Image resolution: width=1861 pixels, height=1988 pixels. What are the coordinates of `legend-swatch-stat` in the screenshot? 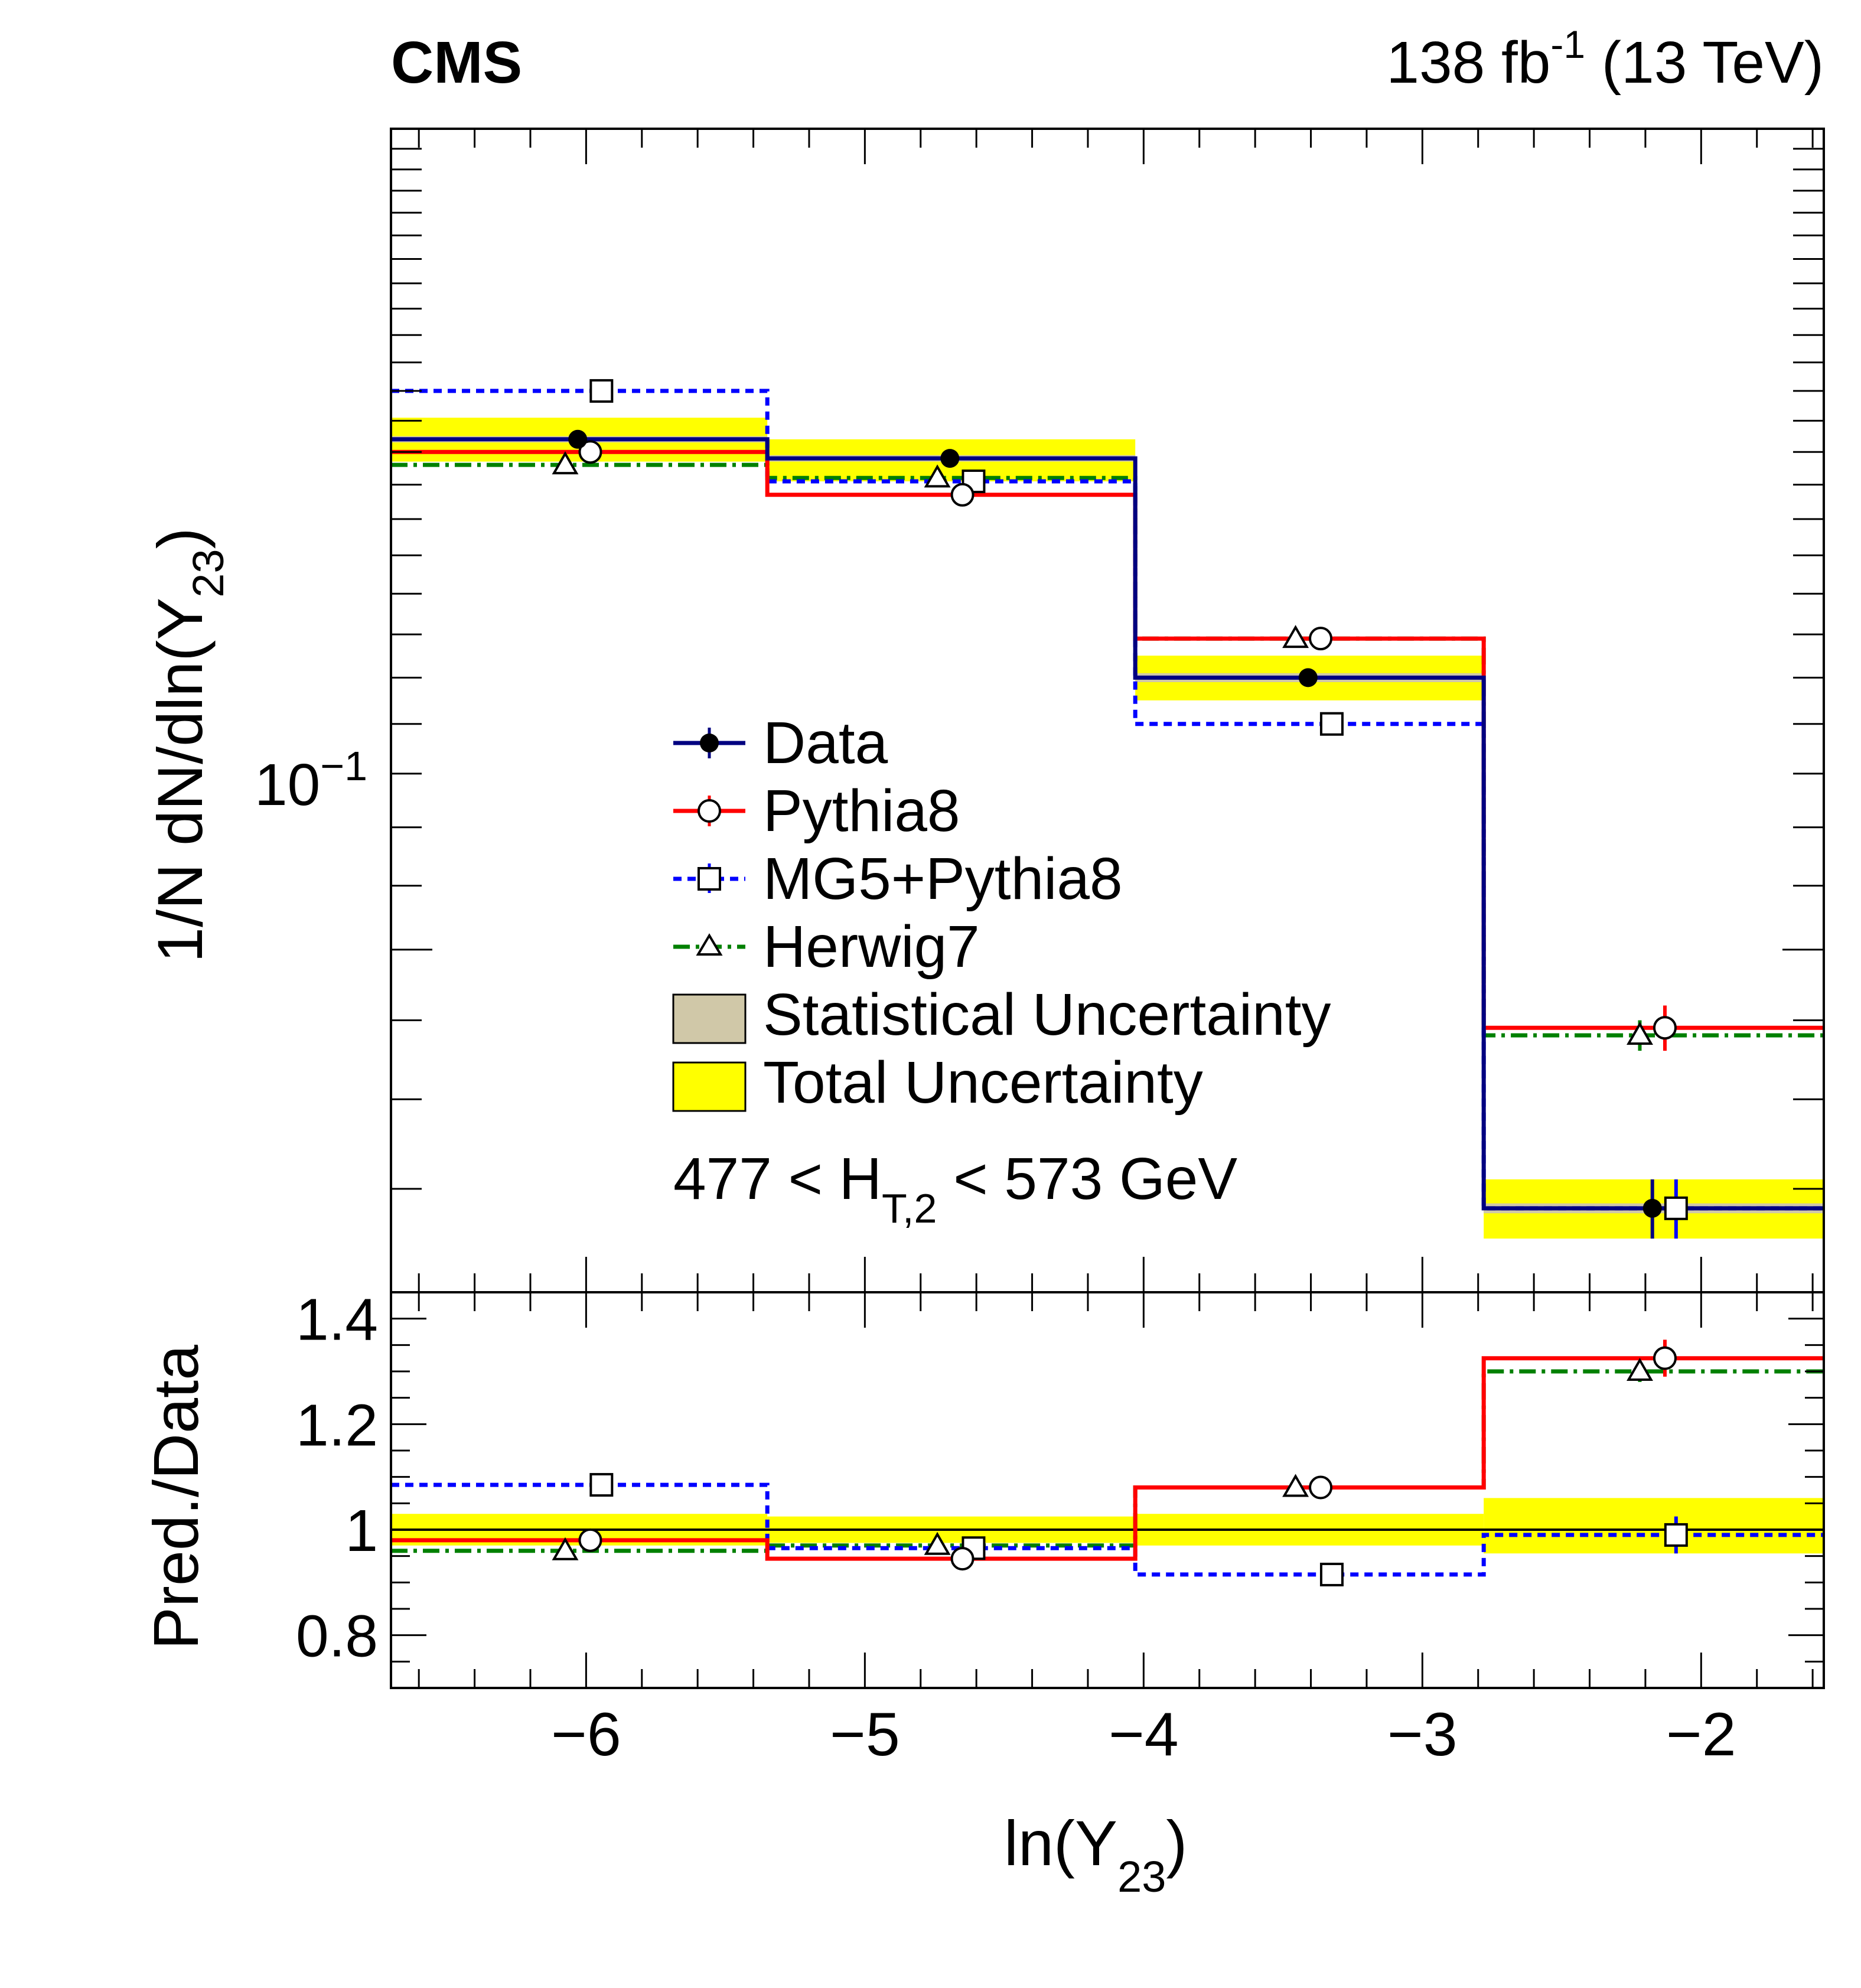 It's located at (709, 1018).